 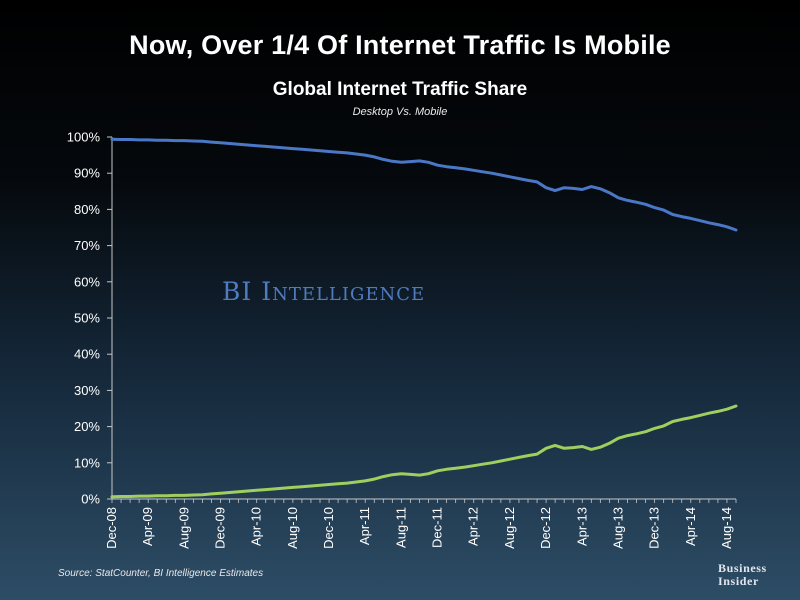 I want to click on x-tick-label: Dec-11, so click(x=437, y=527).